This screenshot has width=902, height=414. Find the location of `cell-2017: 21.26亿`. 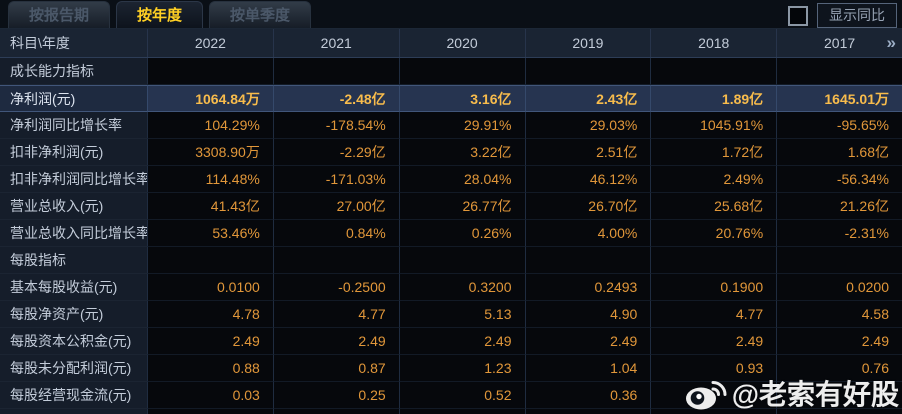

cell-2017: 21.26亿 is located at coordinates (839, 206).